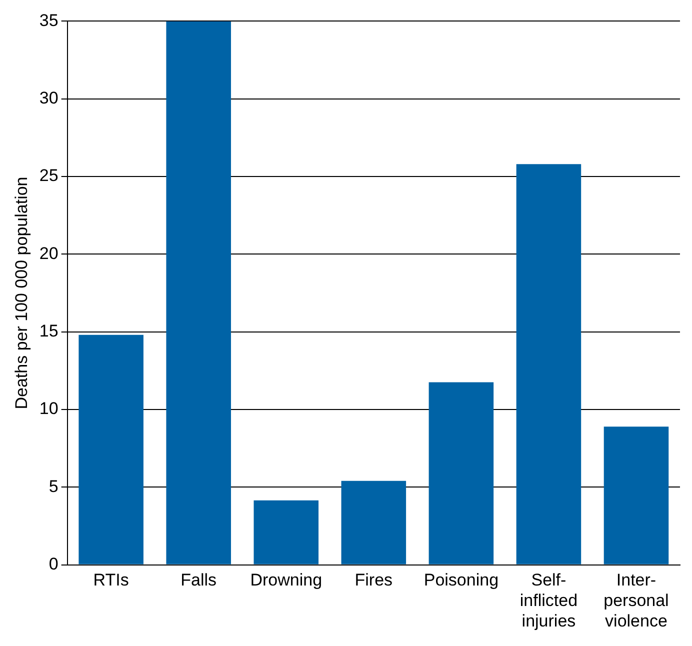 The width and height of the screenshot is (692, 646). I want to click on y-tick-label: 30, so click(48, 98).